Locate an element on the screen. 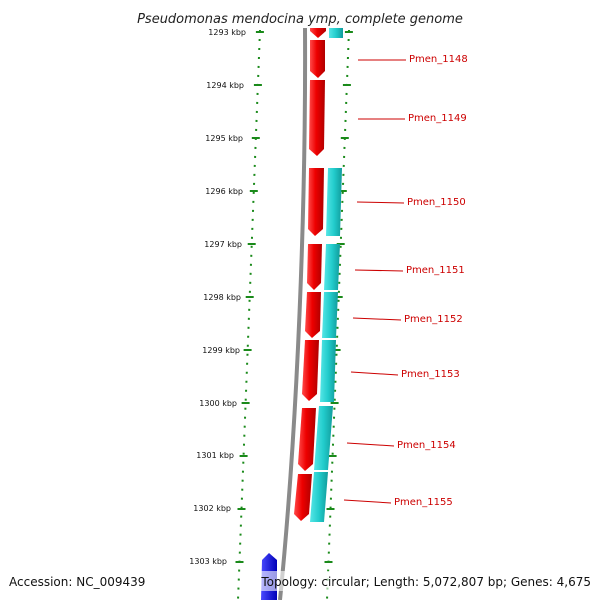 This screenshot has height=600, width=600. footer-backdrop is located at coordinates (428, 581).